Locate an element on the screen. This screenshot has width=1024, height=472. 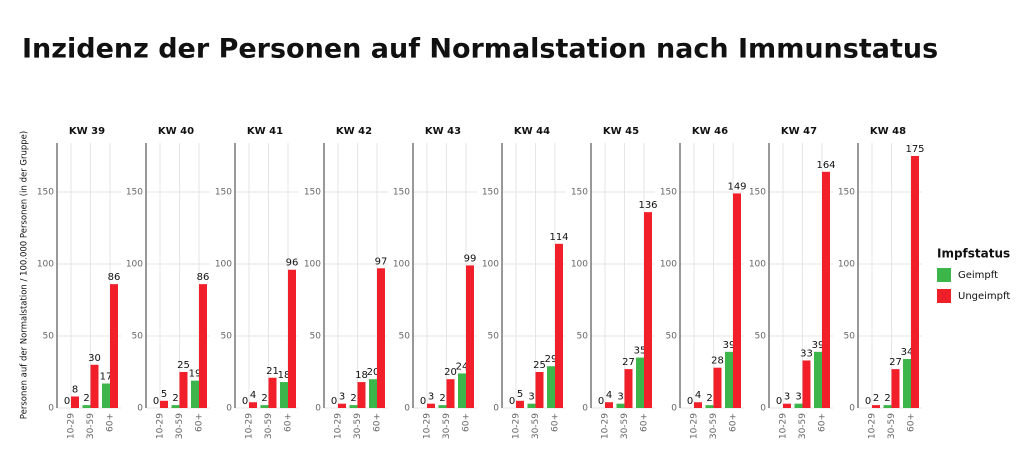
value-label: 175 is located at coordinates (914, 149).